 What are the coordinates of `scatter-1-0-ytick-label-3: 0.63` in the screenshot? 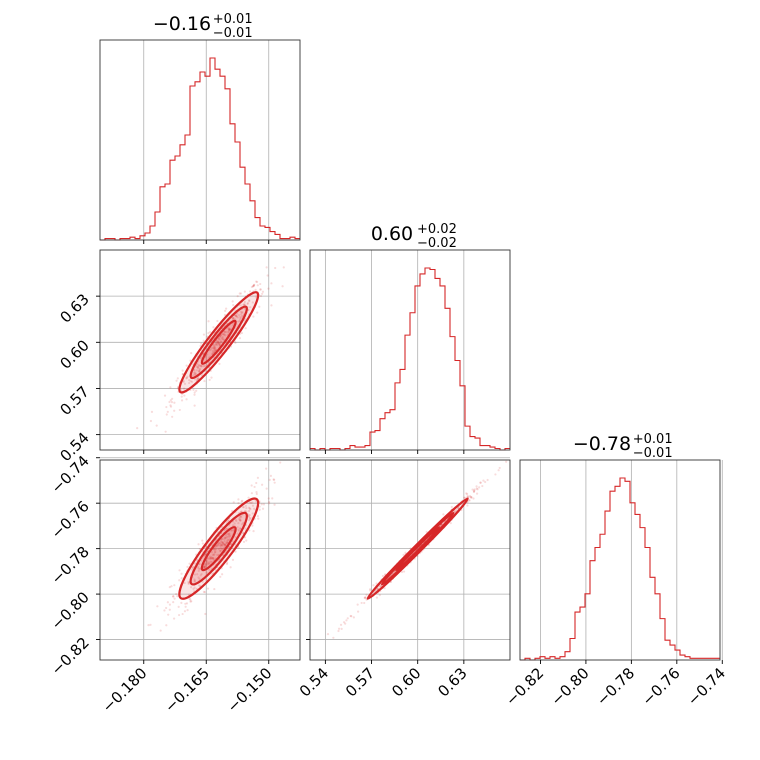 It's located at (74, 308).